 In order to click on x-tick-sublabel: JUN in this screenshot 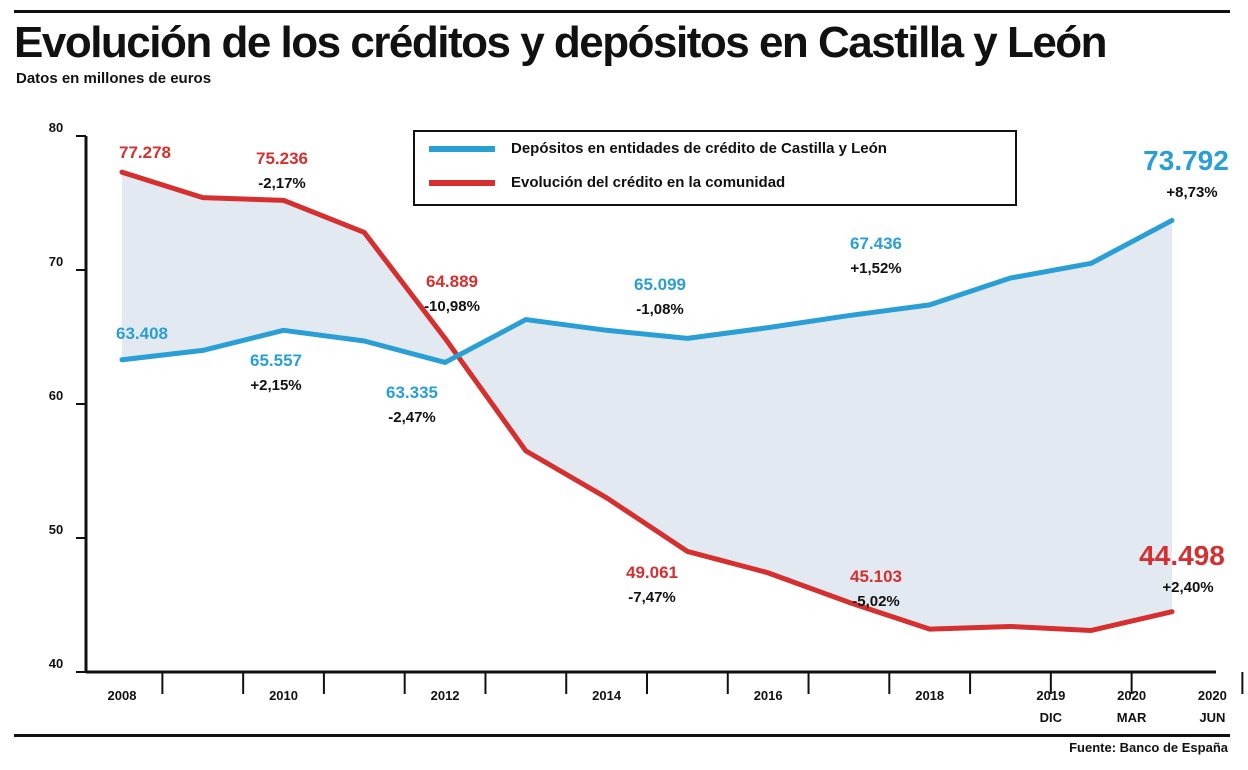, I will do `click(1212, 717)`.